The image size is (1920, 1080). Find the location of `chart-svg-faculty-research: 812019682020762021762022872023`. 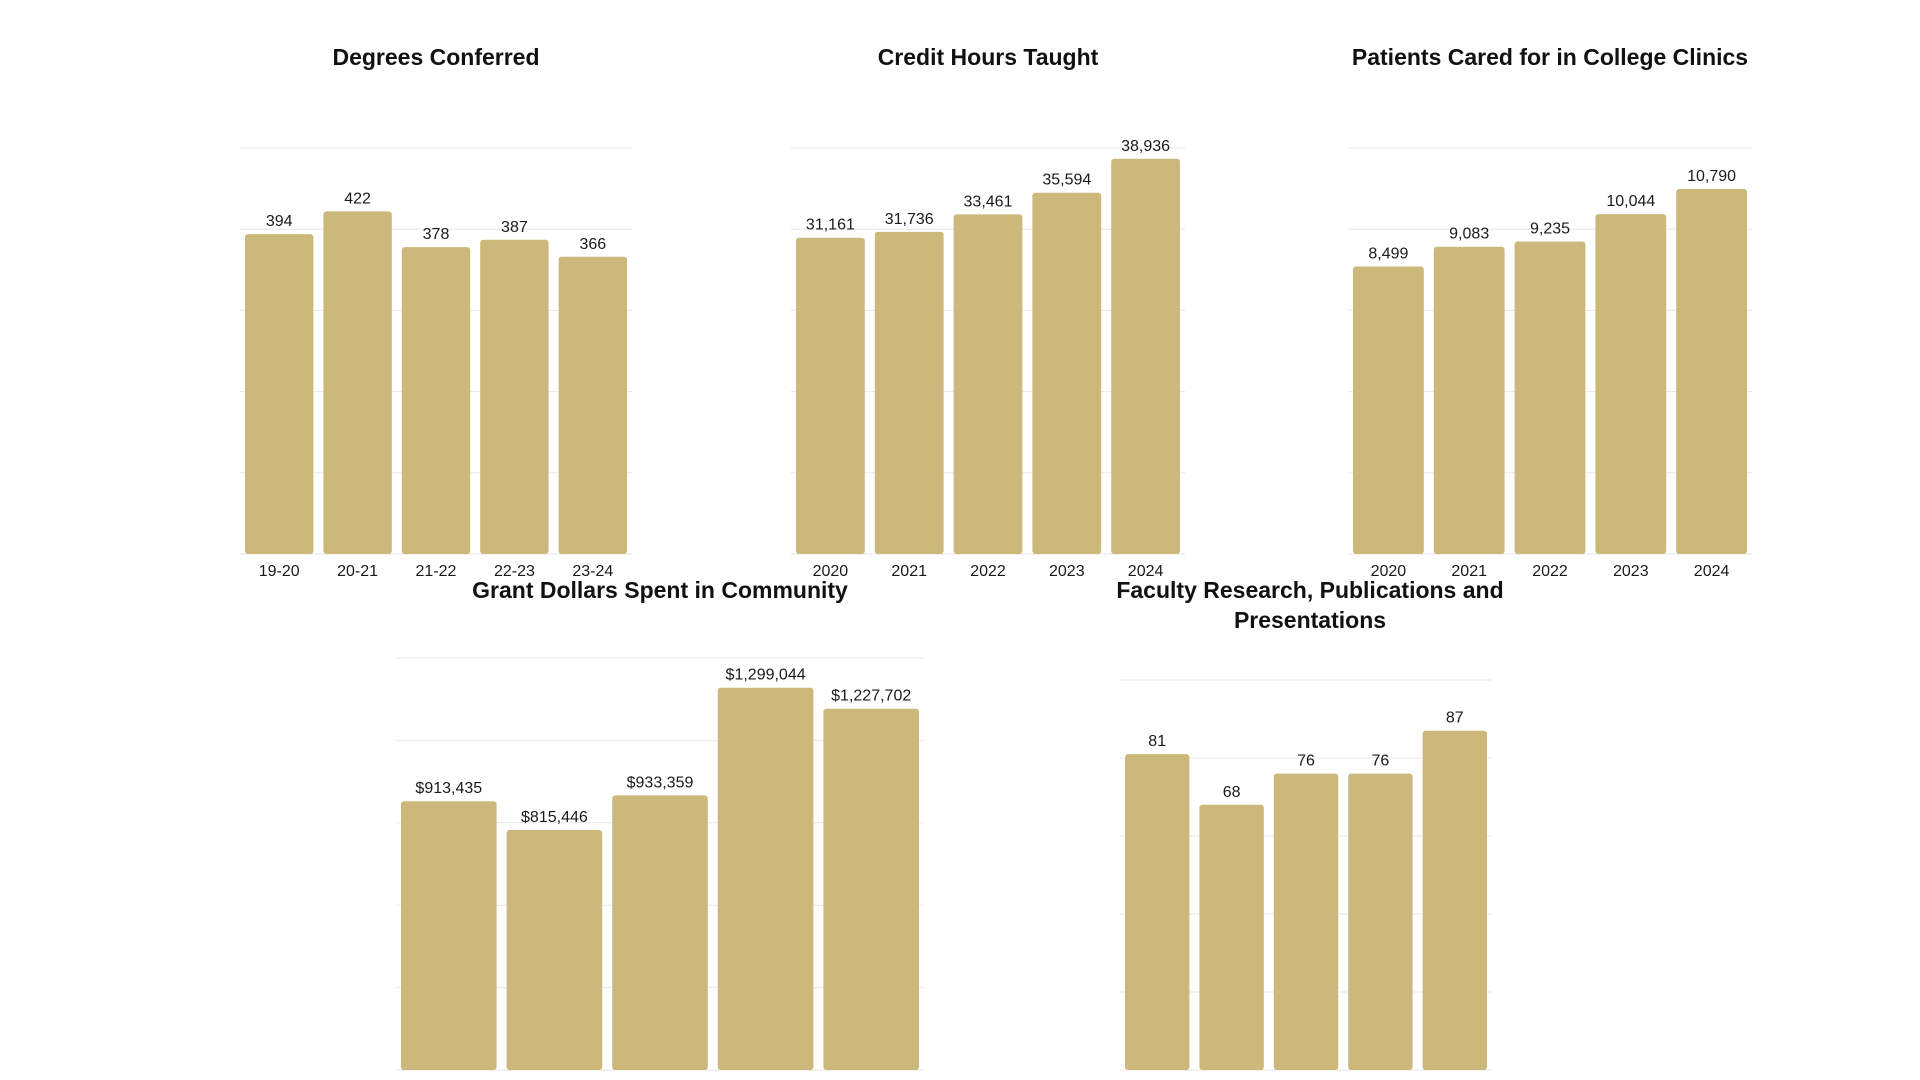

chart-svg-faculty-research: 812019682020762021762022872023 is located at coordinates (1306, 879).